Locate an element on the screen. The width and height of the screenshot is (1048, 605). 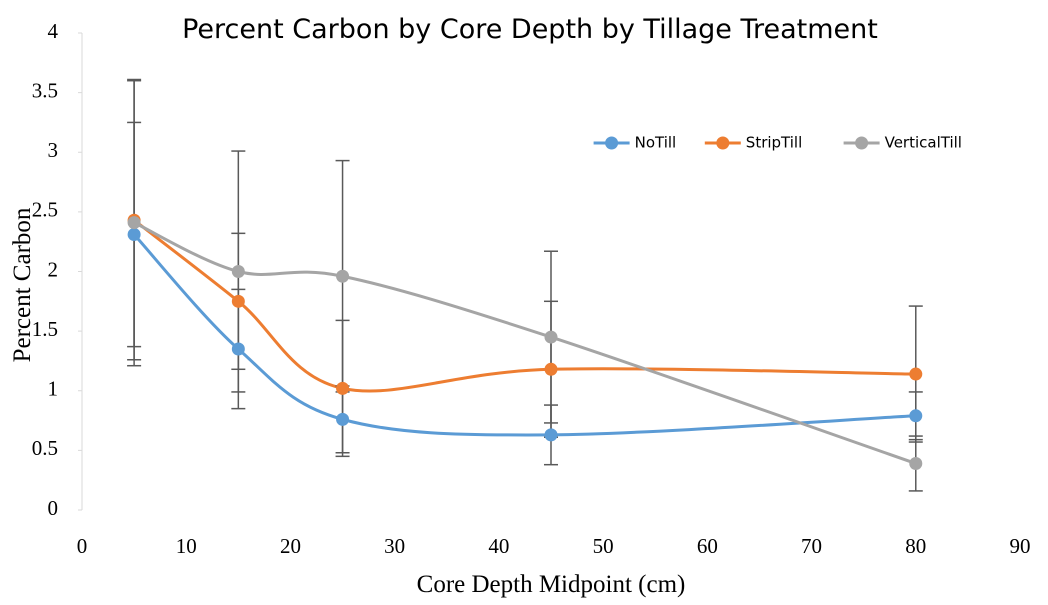
y-tick-label: 2.5 is located at coordinates (45, 210).